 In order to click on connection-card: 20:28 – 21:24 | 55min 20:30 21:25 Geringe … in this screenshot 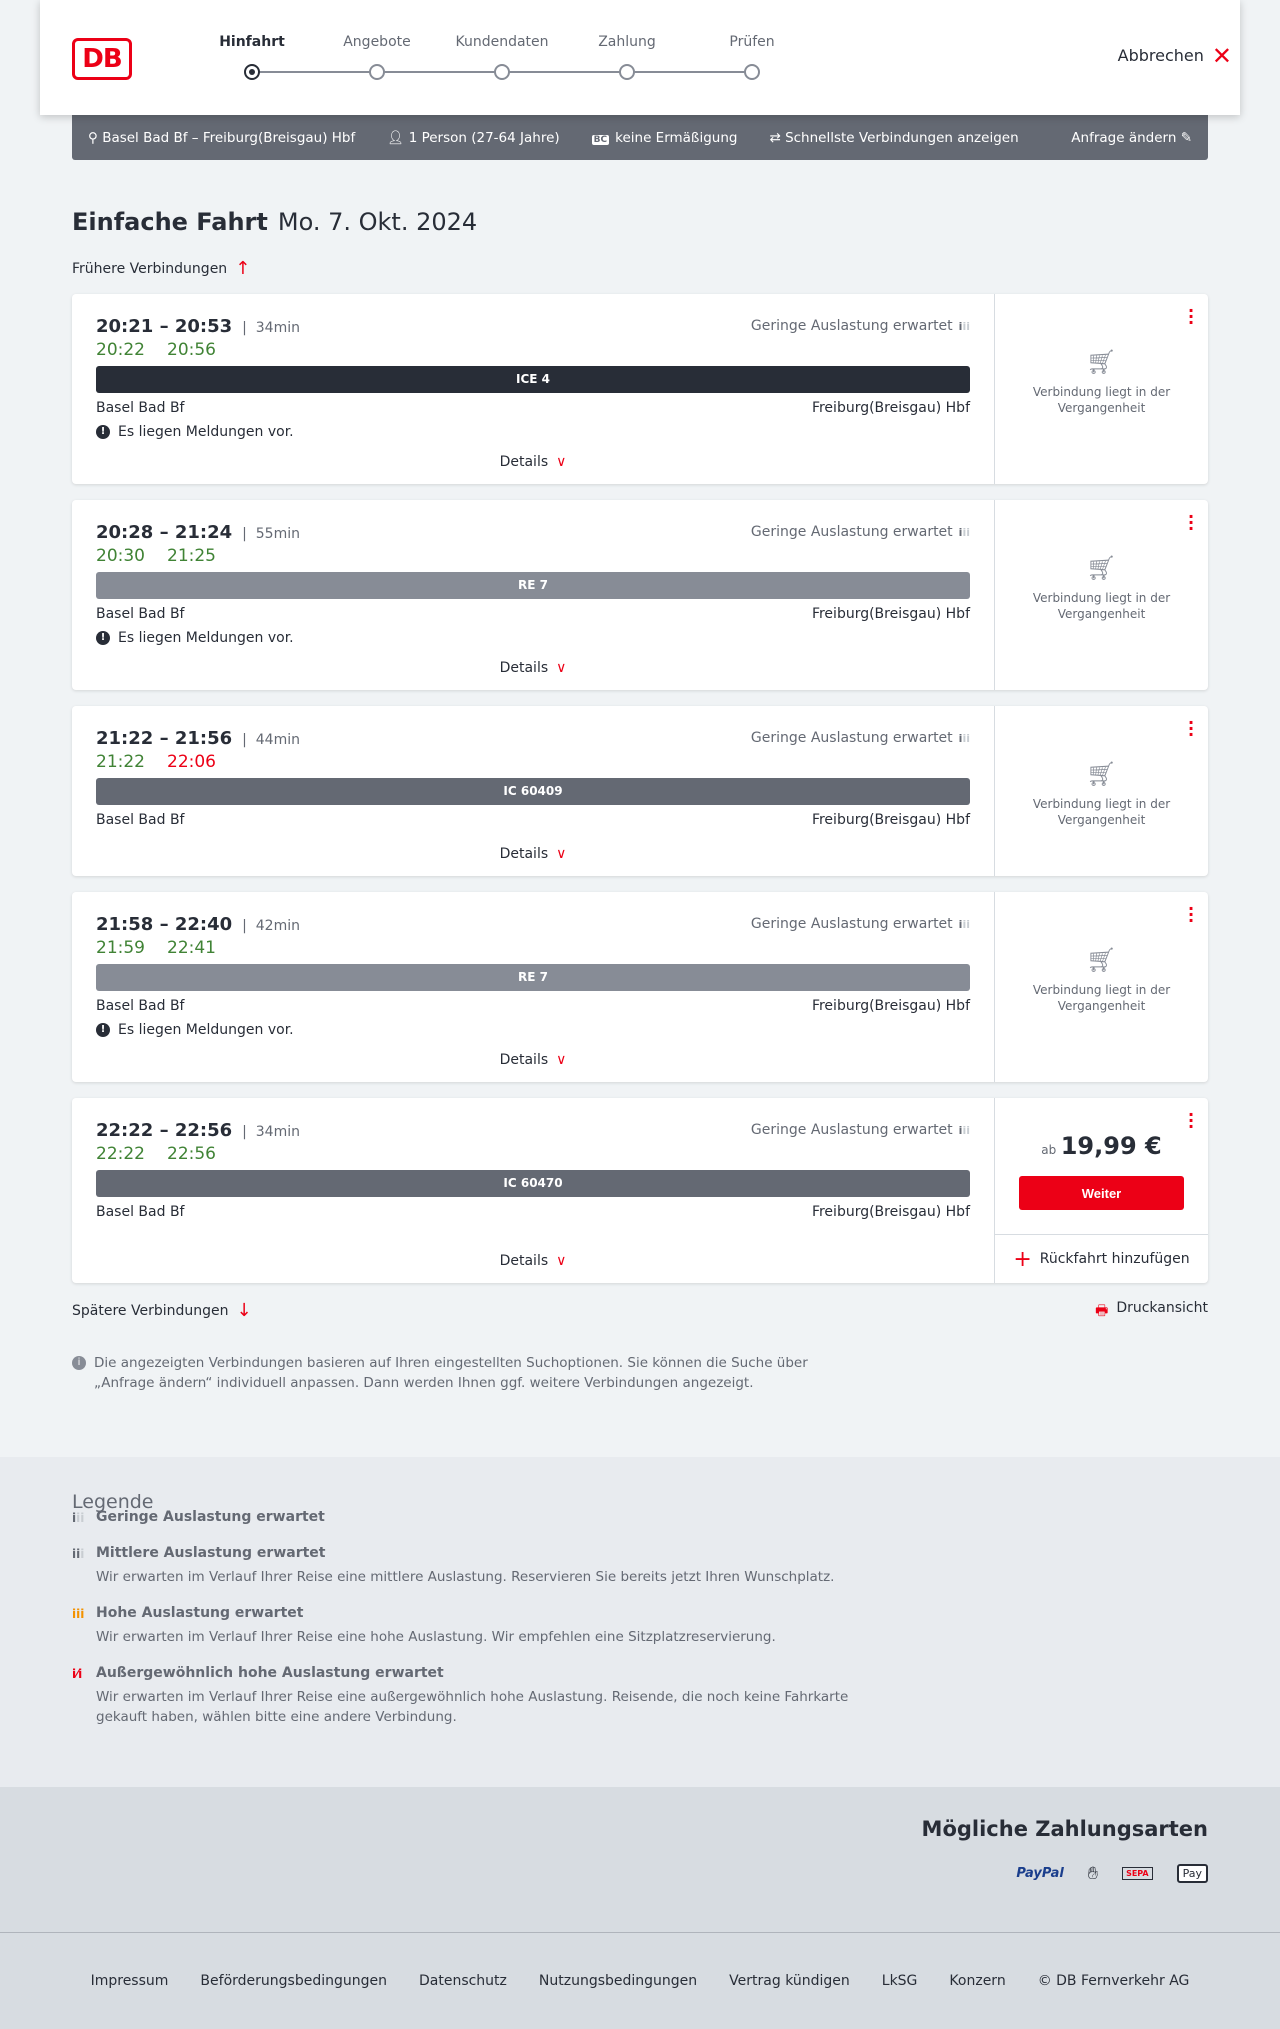, I will do `click(640, 595)`.